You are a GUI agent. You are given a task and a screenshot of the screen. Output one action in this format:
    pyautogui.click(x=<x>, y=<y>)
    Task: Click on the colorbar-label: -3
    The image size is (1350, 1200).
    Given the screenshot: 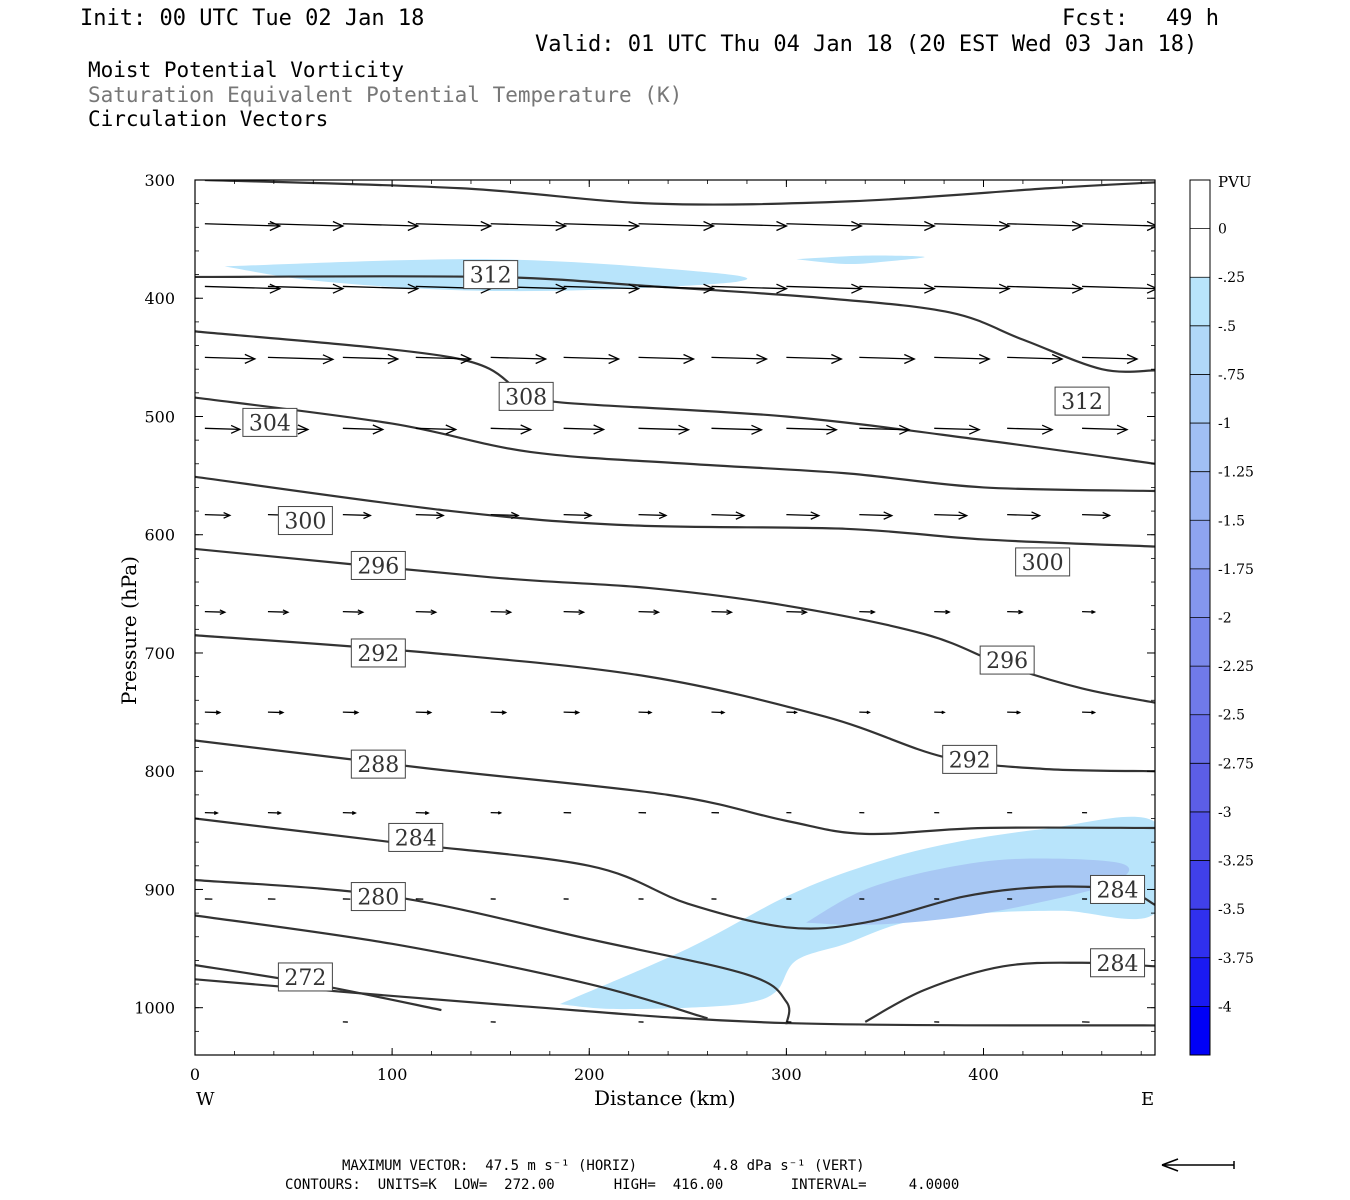 What is the action you would take?
    pyautogui.click(x=1225, y=813)
    